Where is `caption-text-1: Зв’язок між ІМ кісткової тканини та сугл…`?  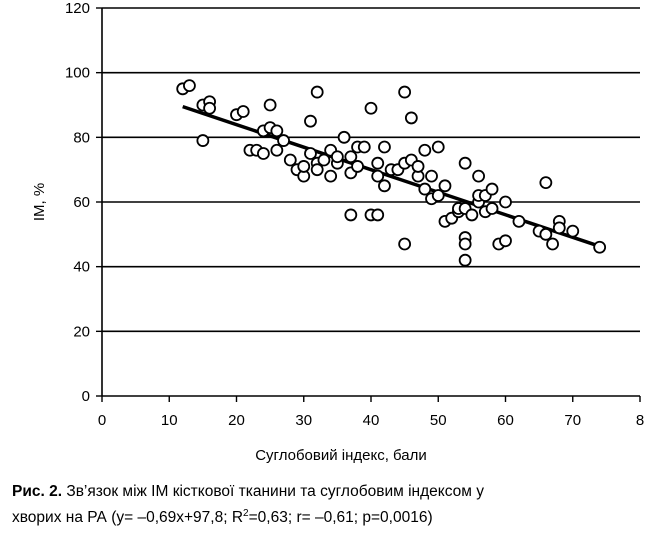 caption-text-1: Зв’язок між ІМ кісткової тканини та сугл… is located at coordinates (273, 491).